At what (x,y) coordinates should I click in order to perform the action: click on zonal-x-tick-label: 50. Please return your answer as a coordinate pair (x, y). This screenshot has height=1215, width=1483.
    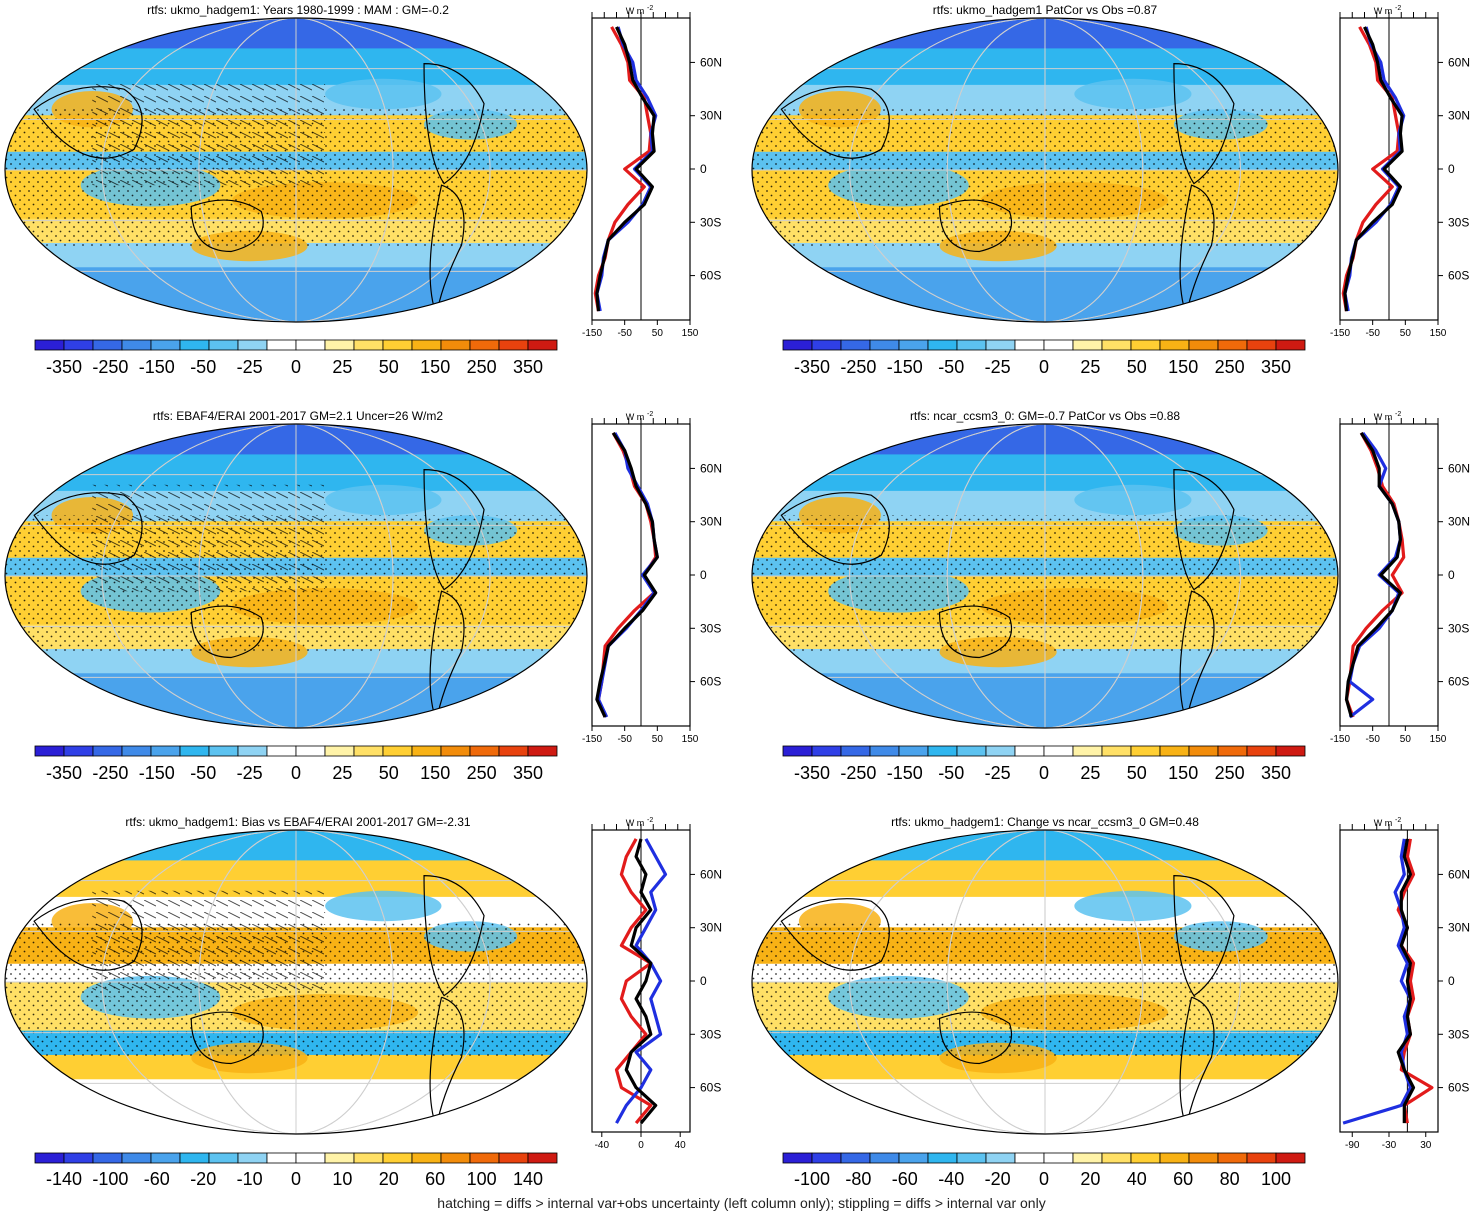
    Looking at the image, I should click on (1406, 333).